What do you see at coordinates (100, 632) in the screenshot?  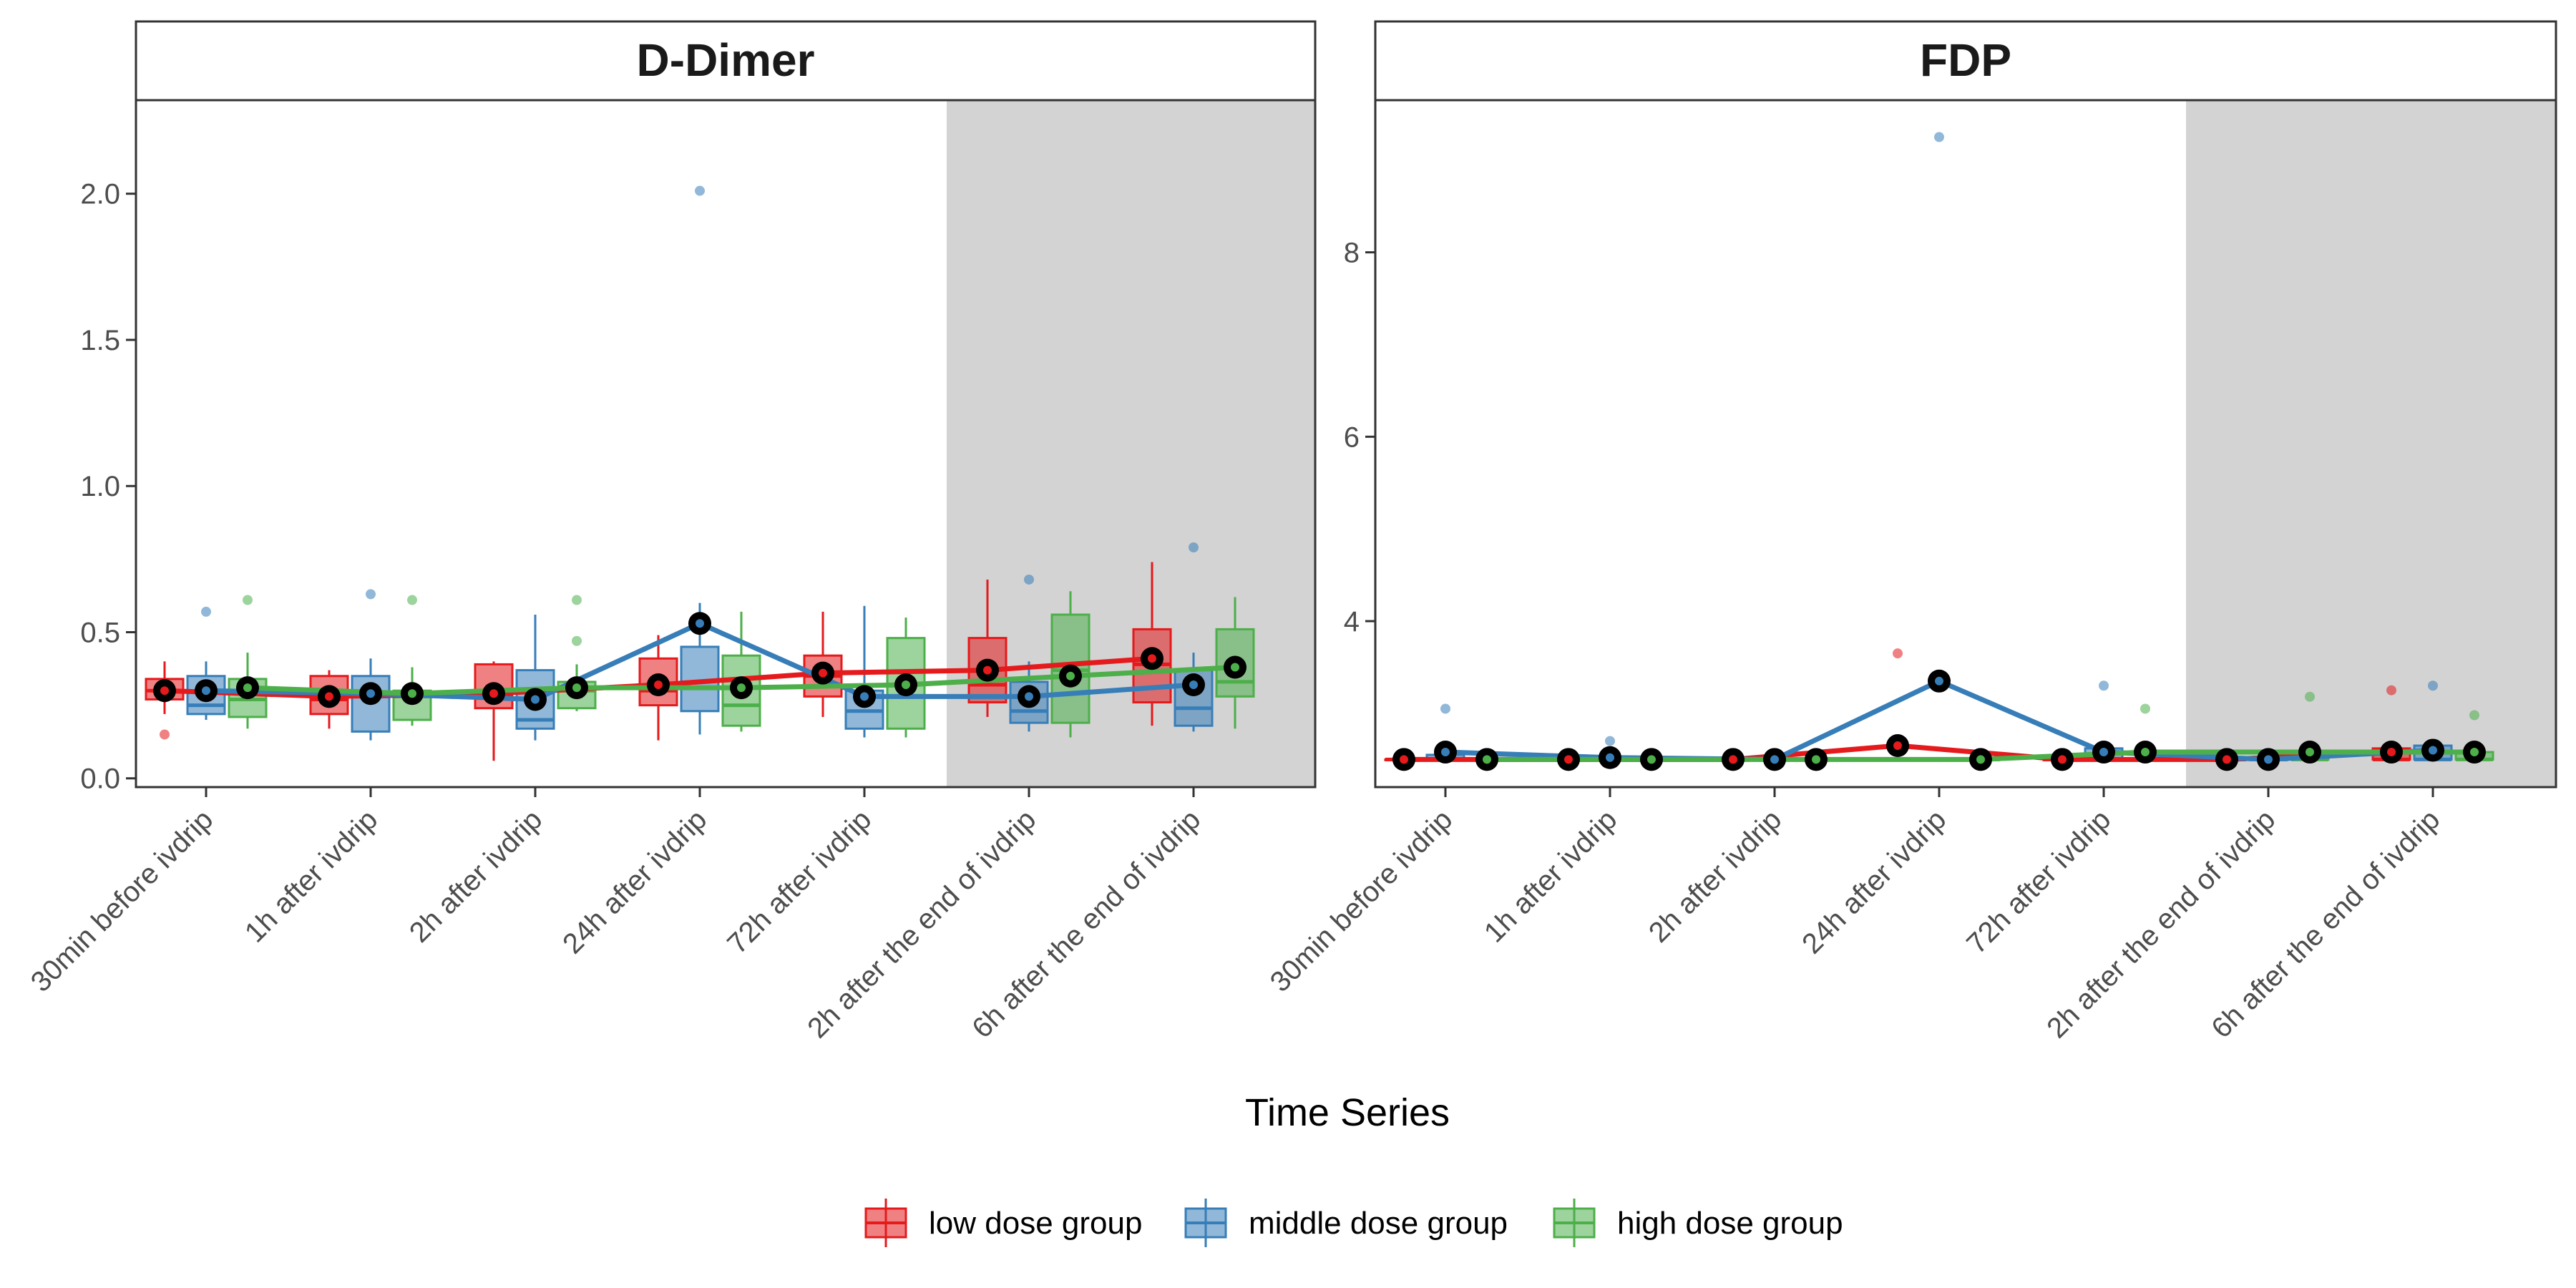 I see `y-tick-label: 0.5` at bounding box center [100, 632].